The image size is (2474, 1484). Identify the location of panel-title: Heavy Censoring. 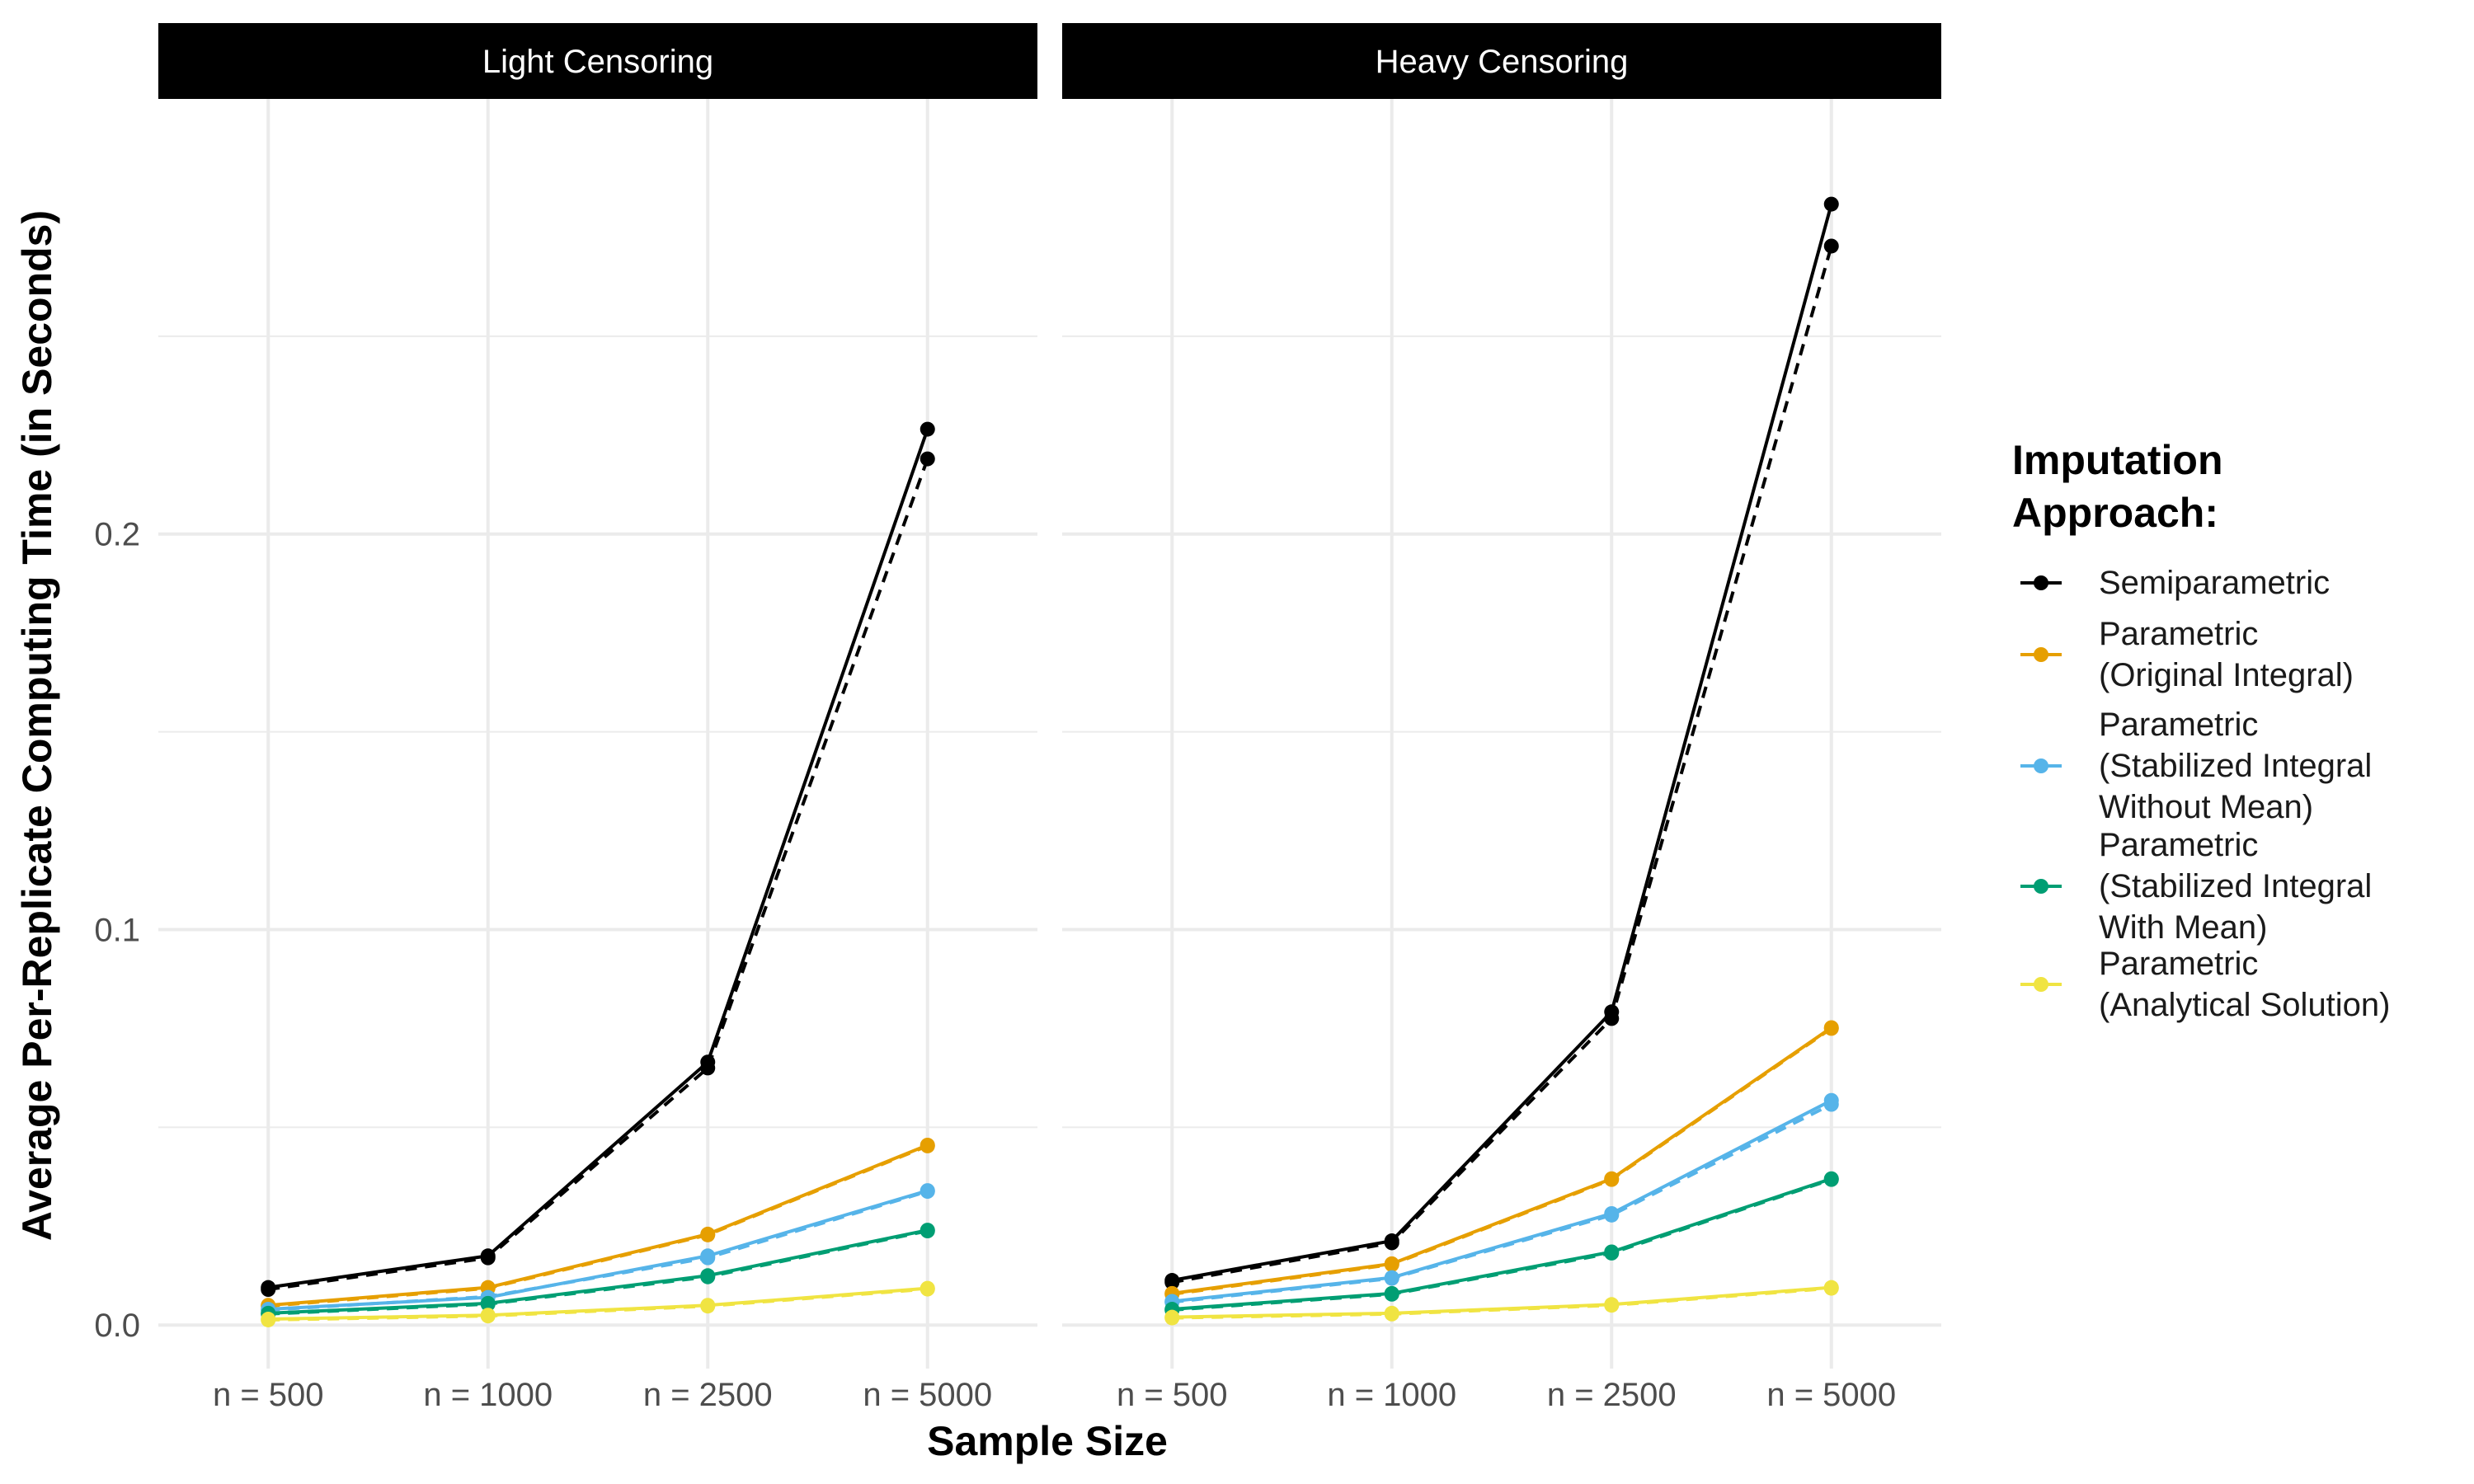
(1502, 62).